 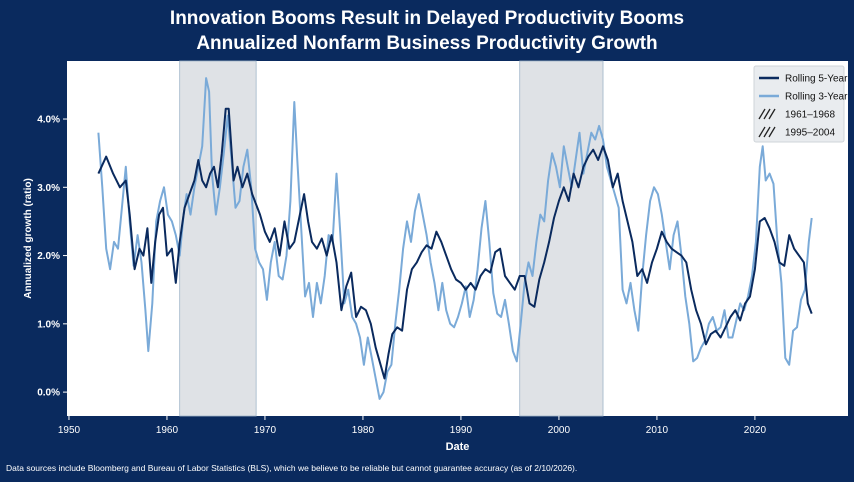 What do you see at coordinates (810, 115) in the screenshot?
I see `legend-label: 1961–1968` at bounding box center [810, 115].